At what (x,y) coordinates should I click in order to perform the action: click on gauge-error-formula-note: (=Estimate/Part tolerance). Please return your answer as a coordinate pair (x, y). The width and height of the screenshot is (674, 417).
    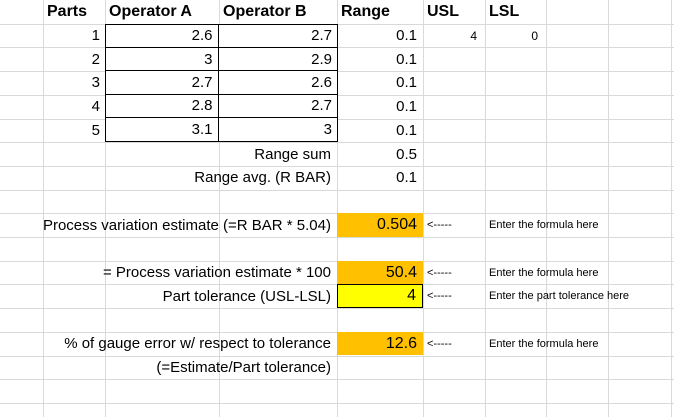
    Looking at the image, I should click on (243, 367).